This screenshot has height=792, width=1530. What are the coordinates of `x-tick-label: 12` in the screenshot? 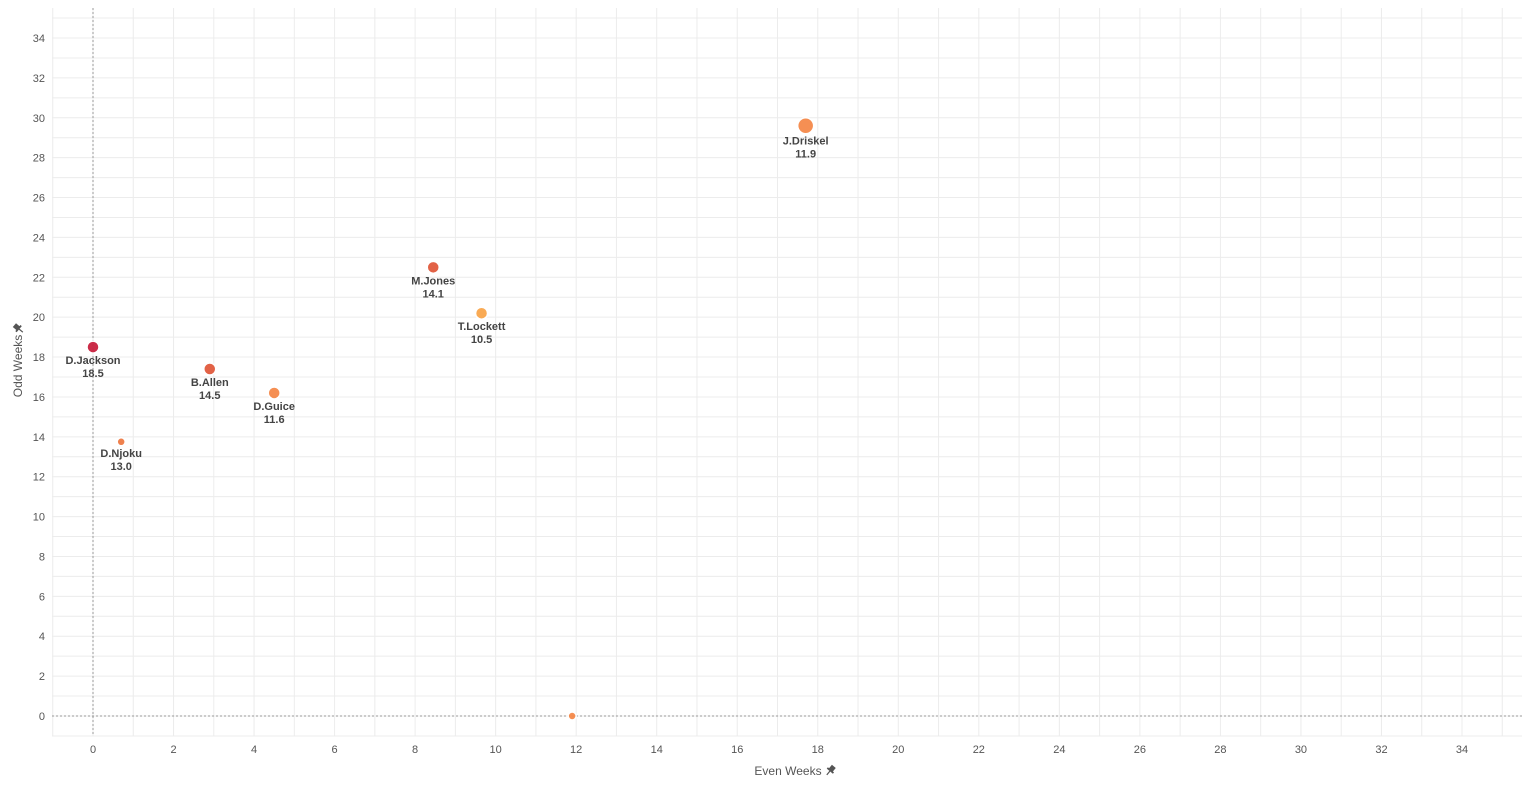 It's located at (576, 750).